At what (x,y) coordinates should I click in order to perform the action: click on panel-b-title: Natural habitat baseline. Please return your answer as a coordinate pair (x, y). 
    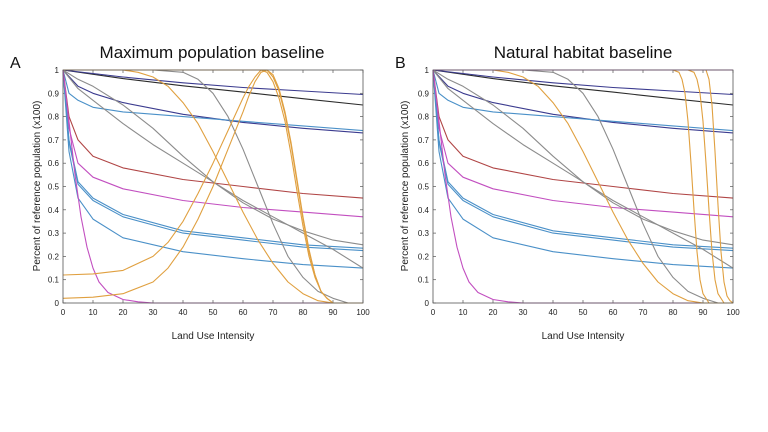
    Looking at the image, I should click on (583, 52).